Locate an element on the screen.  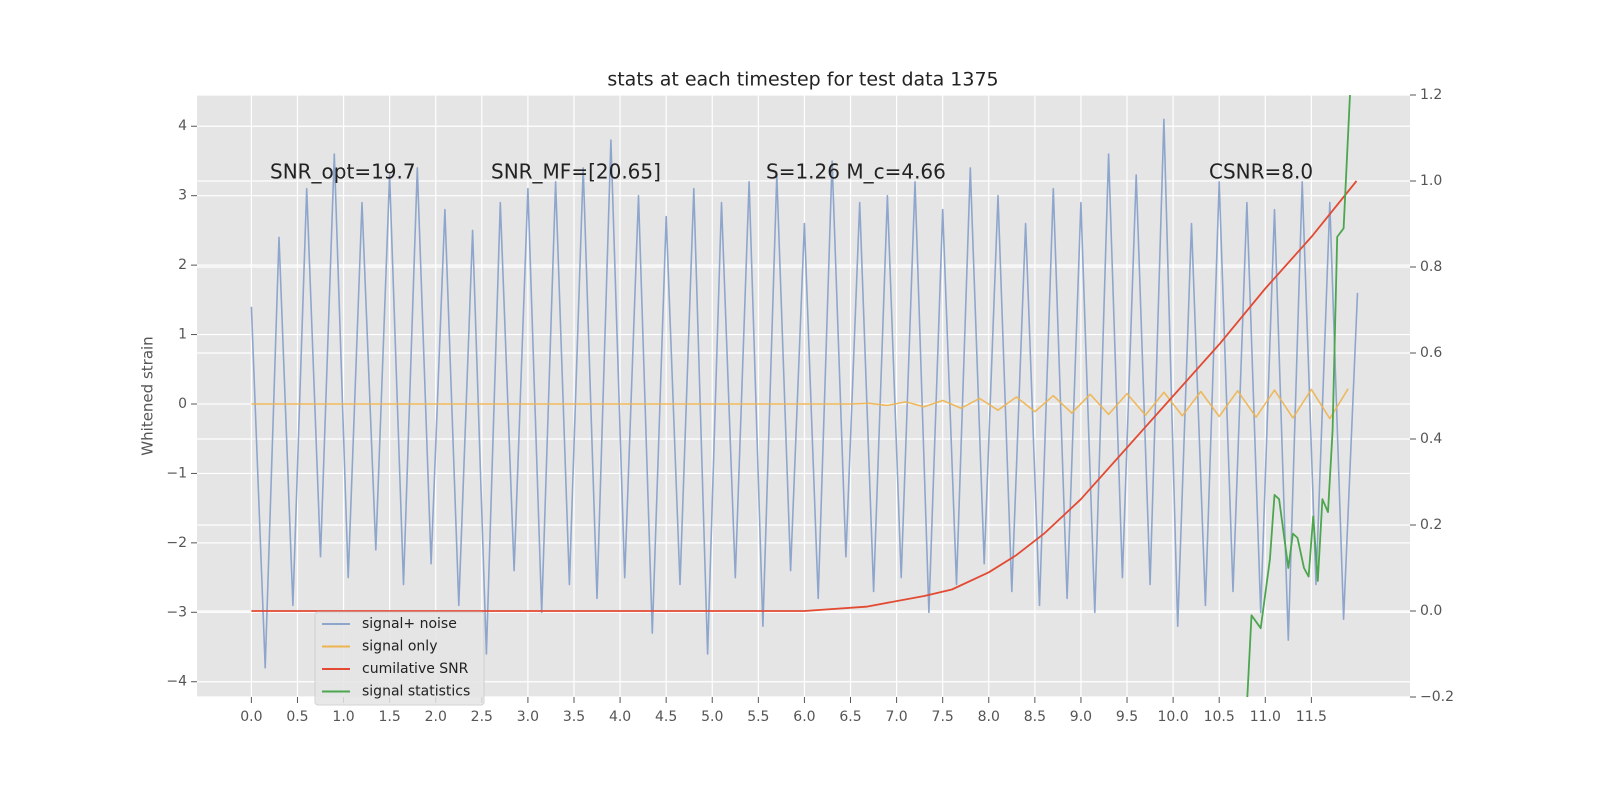
y-tick-label: −1 is located at coordinates (176, 473).